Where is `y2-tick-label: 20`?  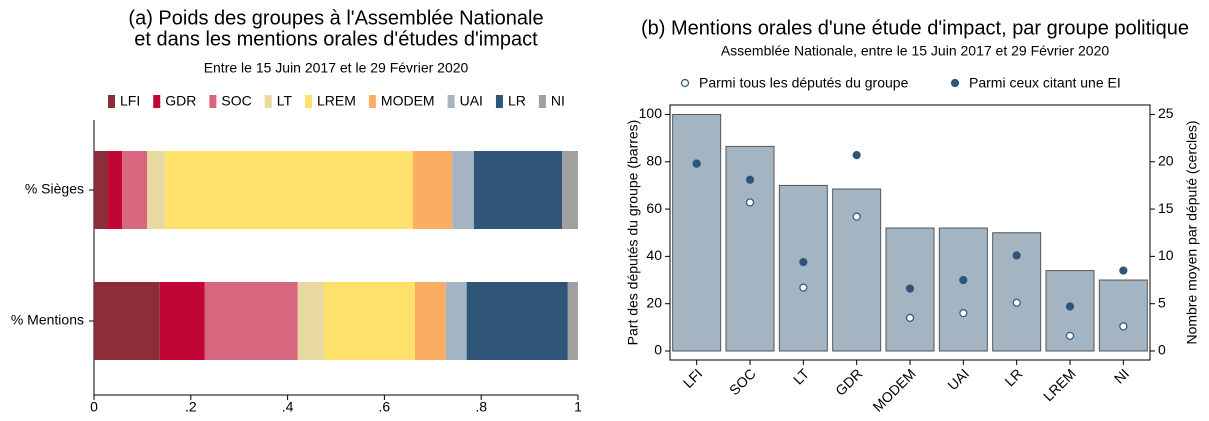 y2-tick-label: 20 is located at coordinates (1166, 160).